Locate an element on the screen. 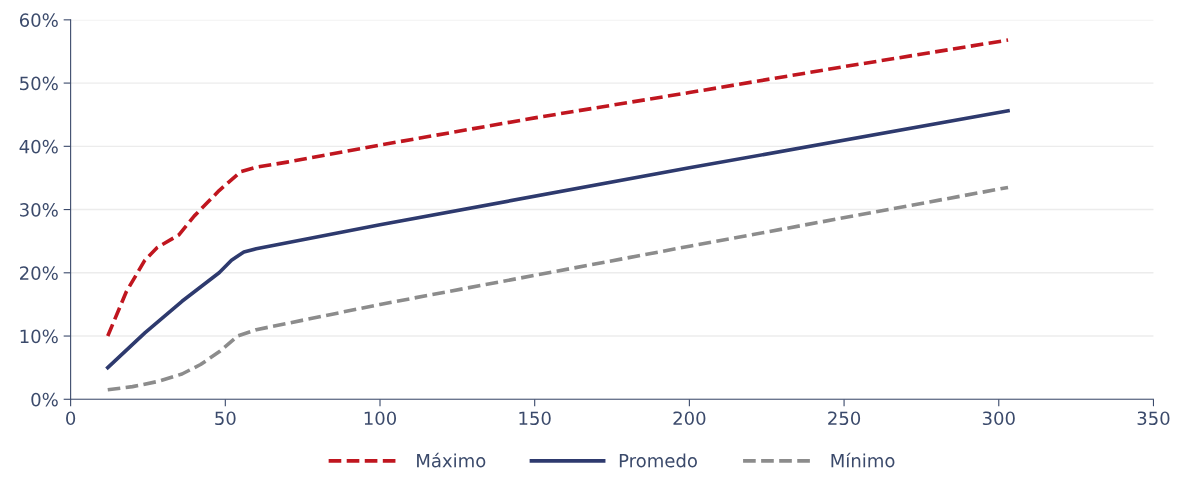 The image size is (1177, 496). x-tick-label: 350 is located at coordinates (1153, 418).